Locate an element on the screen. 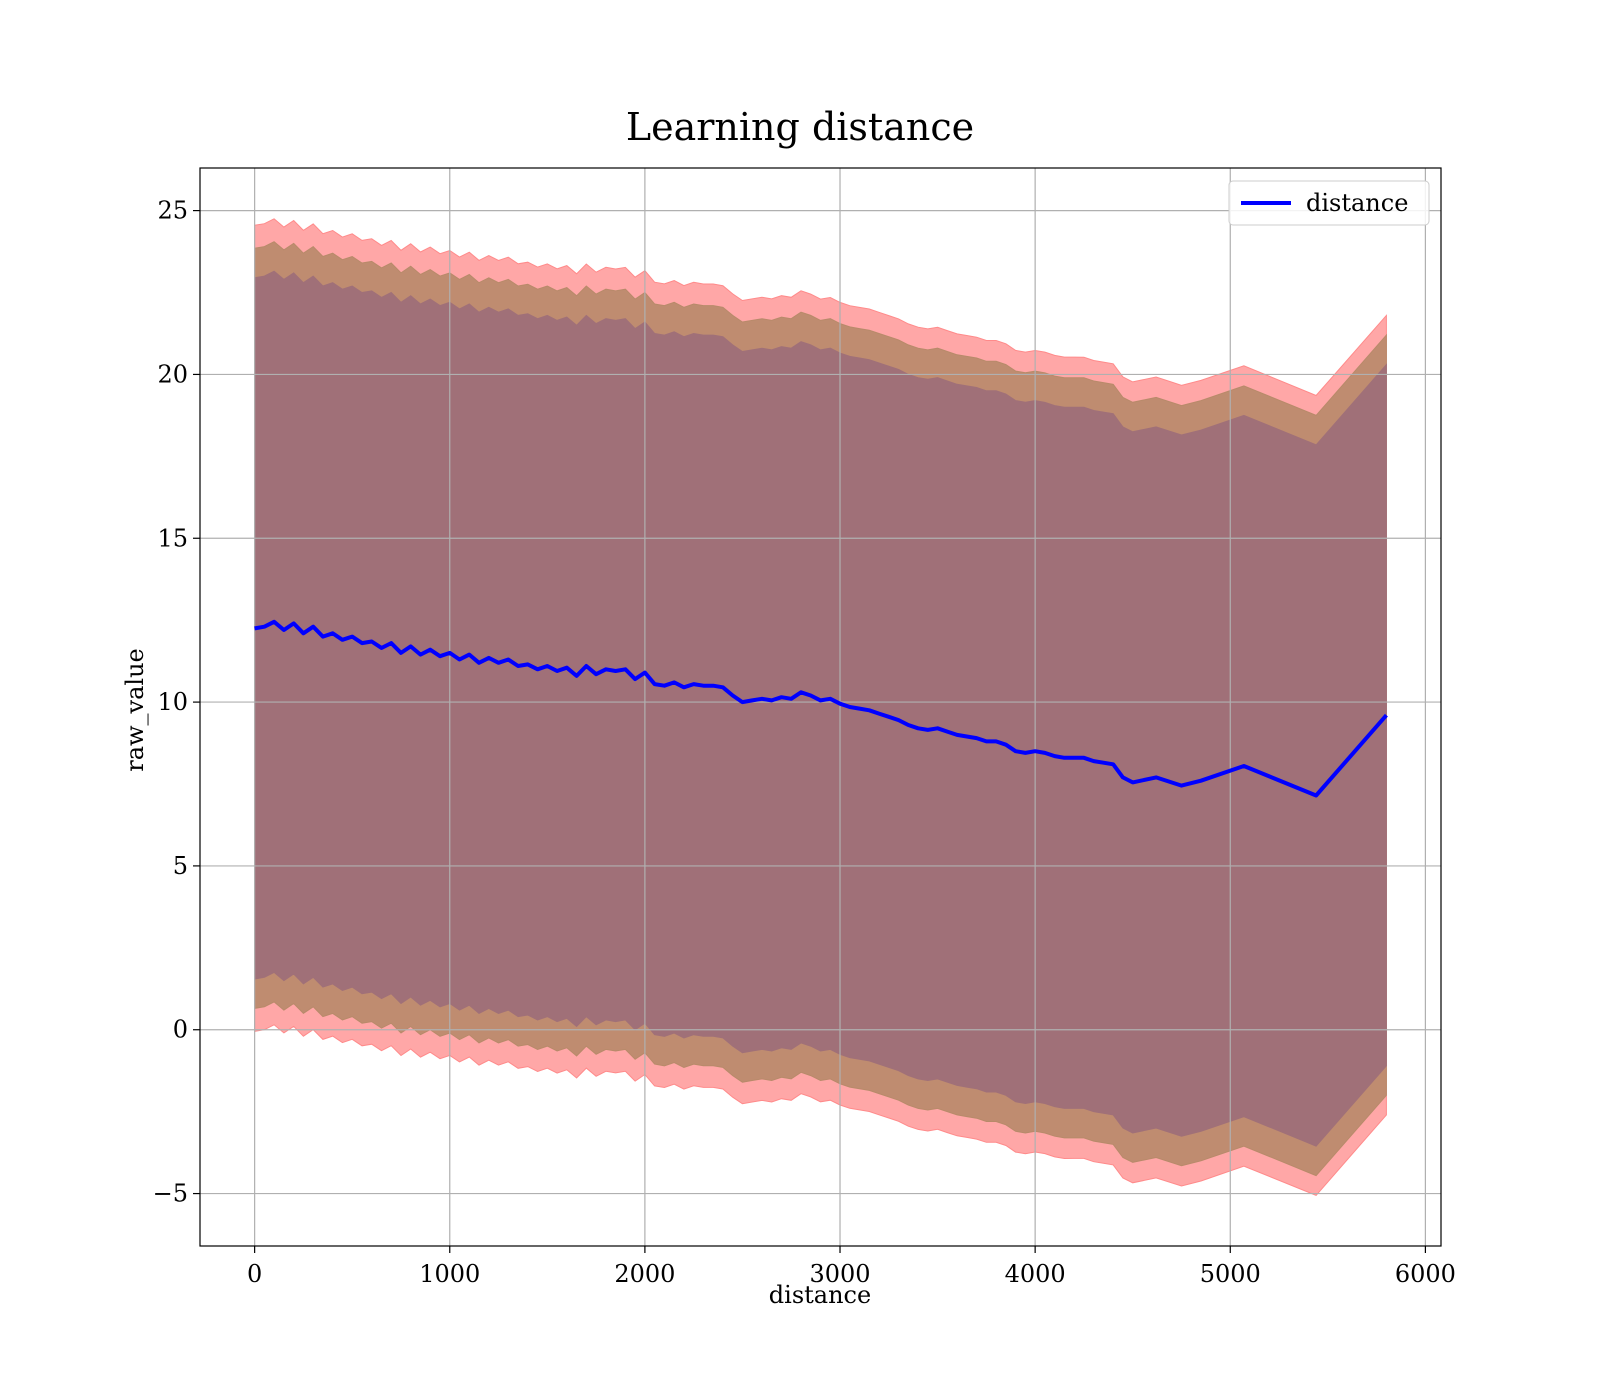  y-tick-label-5: 5 is located at coordinates (180, 866).